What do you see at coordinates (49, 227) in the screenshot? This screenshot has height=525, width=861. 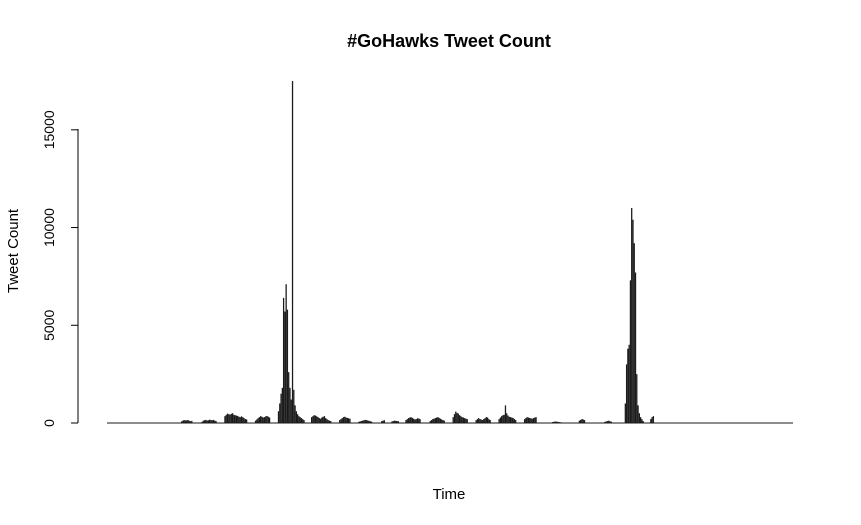 I see `y-tick-label: 10000` at bounding box center [49, 227].